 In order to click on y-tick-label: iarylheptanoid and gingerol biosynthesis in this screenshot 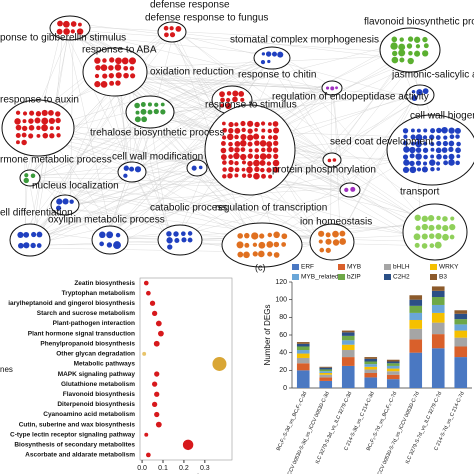, I will do `click(71, 303)`.